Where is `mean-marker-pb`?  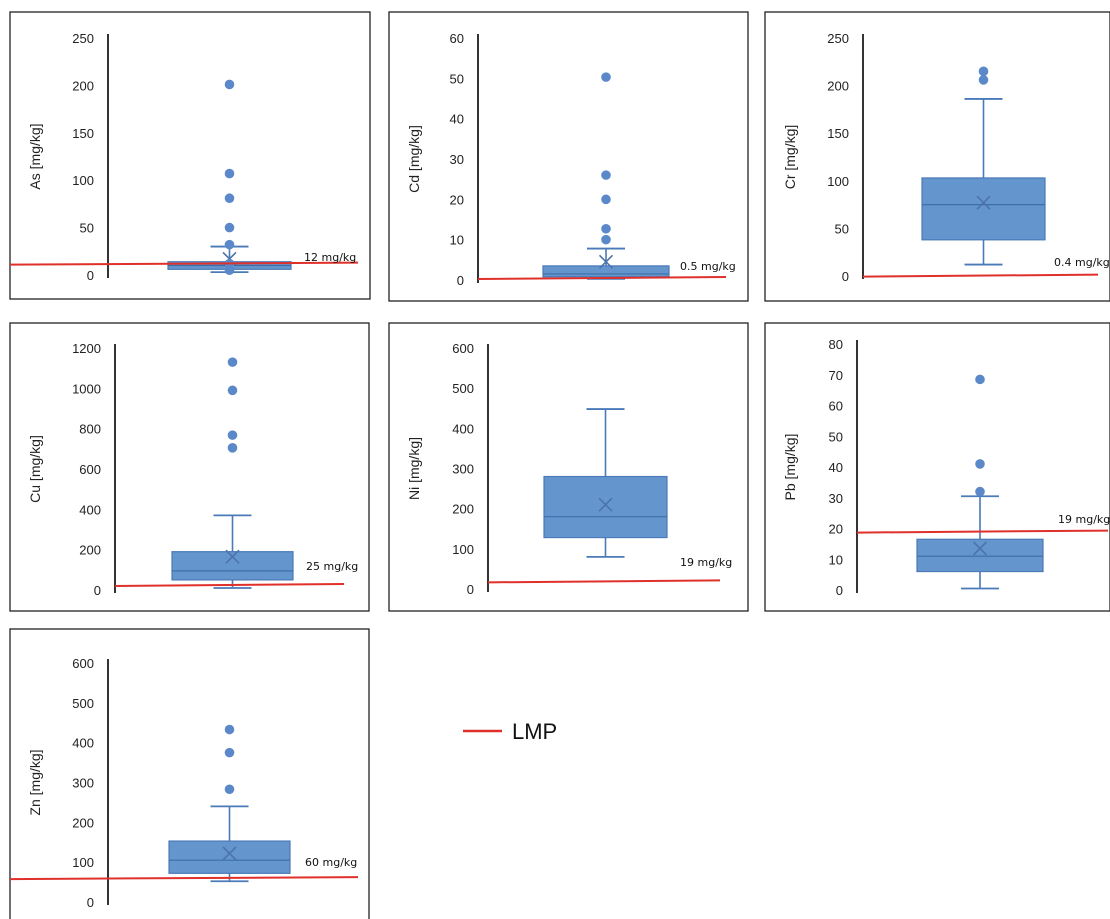
mean-marker-pb is located at coordinates (980, 548).